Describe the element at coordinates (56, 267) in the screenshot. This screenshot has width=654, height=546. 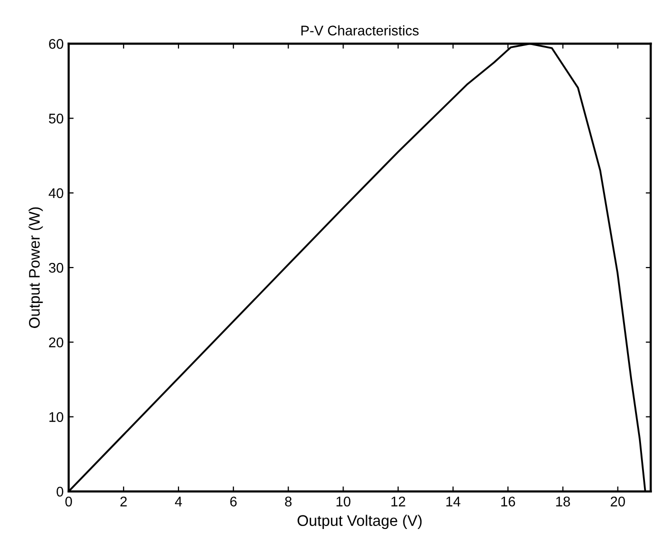
I see `y-tick-label: 30` at that location.